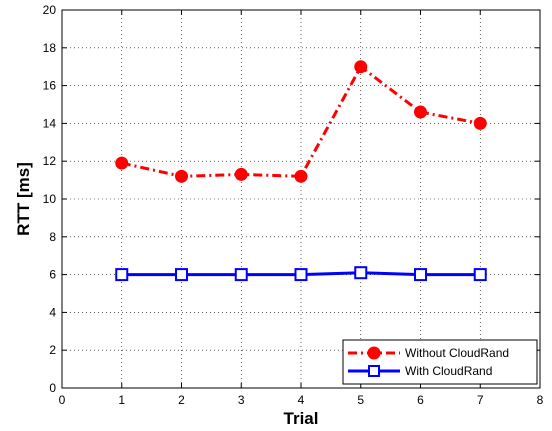  I want to click on x-tick-label: 0, so click(62, 400).